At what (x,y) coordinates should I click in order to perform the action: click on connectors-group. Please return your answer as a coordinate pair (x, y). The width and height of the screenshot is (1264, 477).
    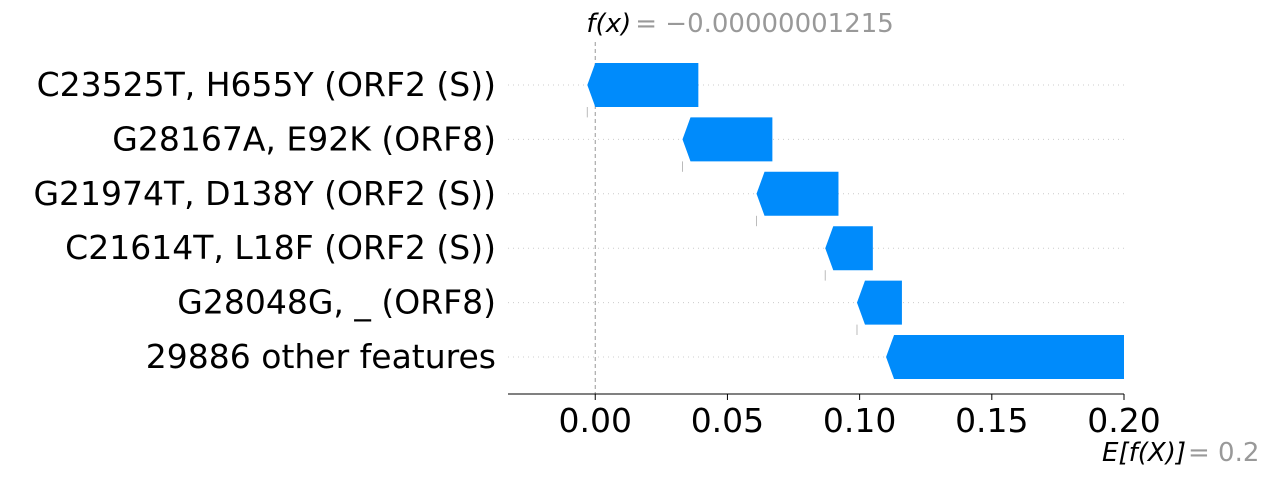
    Looking at the image, I should click on (722, 221).